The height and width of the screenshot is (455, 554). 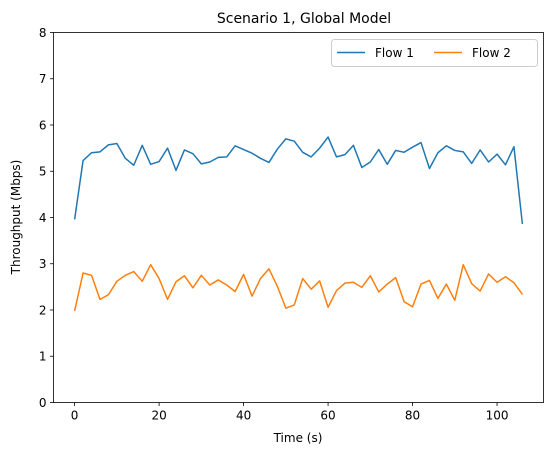 I want to click on y-tick-label: 0, so click(x=43, y=403).